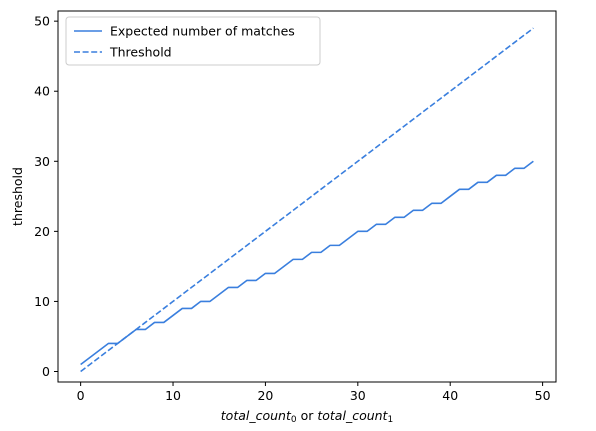  Describe the element at coordinates (450, 395) in the screenshot. I see `x-tick-label: 40` at that location.